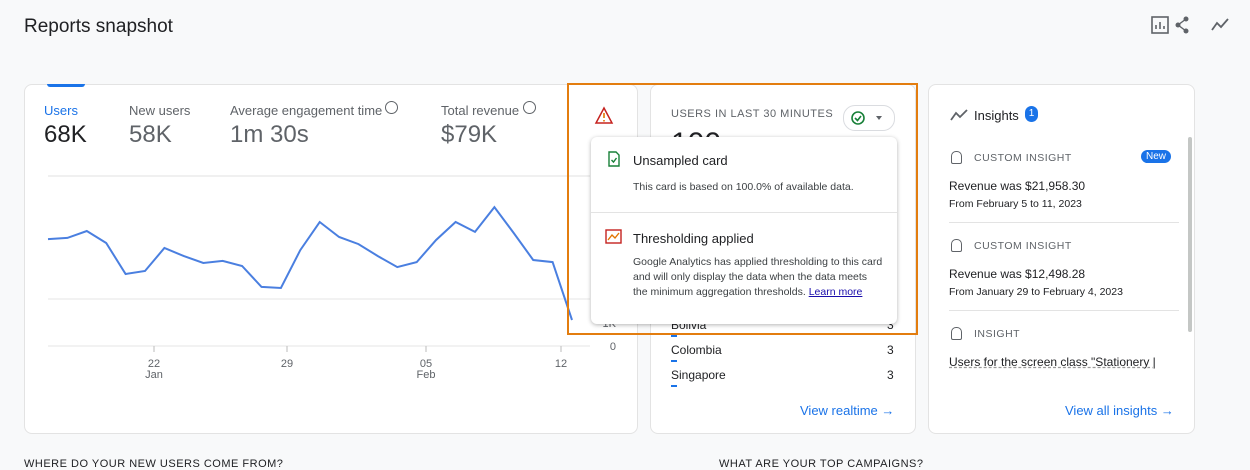  What do you see at coordinates (693, 238) in the screenshot?
I see `popup-item-title: Thresholding applied` at bounding box center [693, 238].